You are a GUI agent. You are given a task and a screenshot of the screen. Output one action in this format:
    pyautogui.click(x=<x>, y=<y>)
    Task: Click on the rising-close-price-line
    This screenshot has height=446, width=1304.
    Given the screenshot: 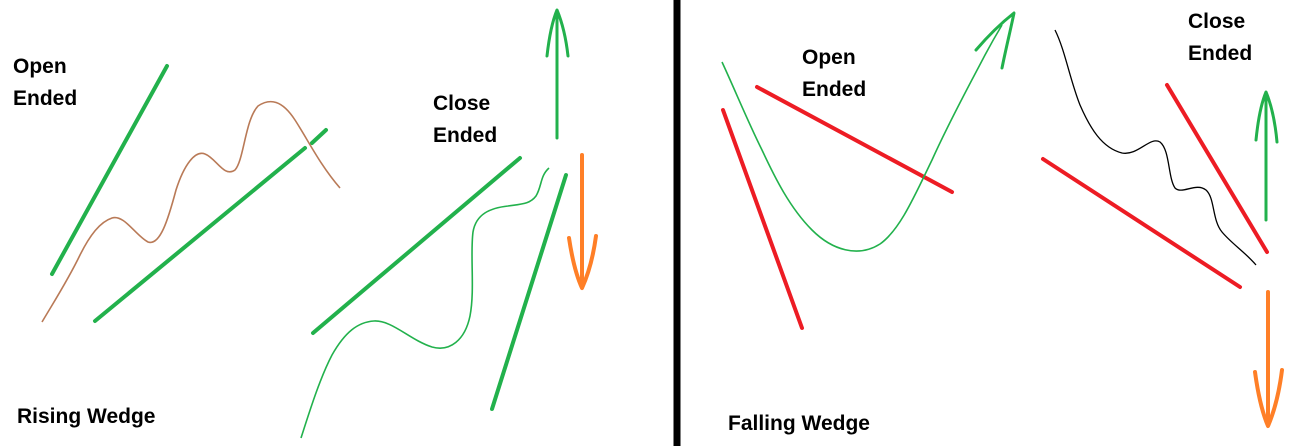 What is the action you would take?
    pyautogui.click(x=425, y=303)
    